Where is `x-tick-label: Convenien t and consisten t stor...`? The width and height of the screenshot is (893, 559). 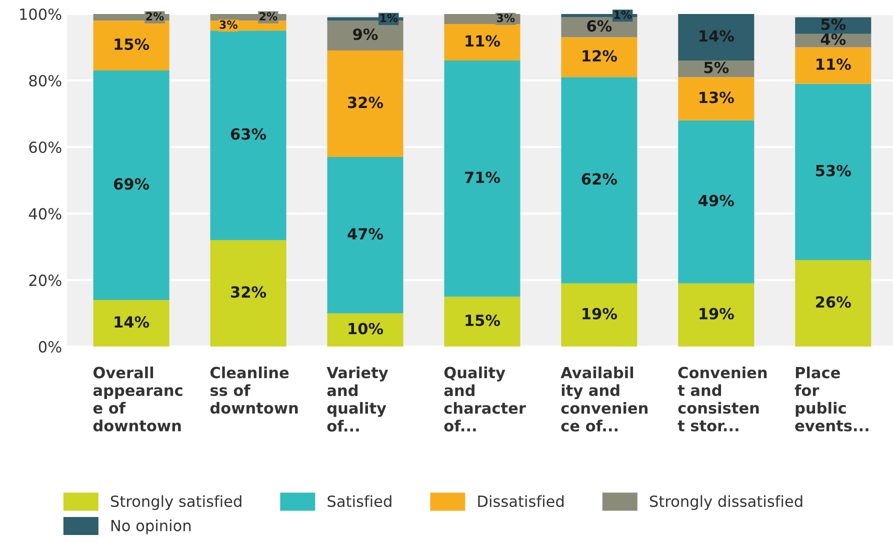 x-tick-label: Convenien t and consisten t stor... is located at coordinates (722, 399).